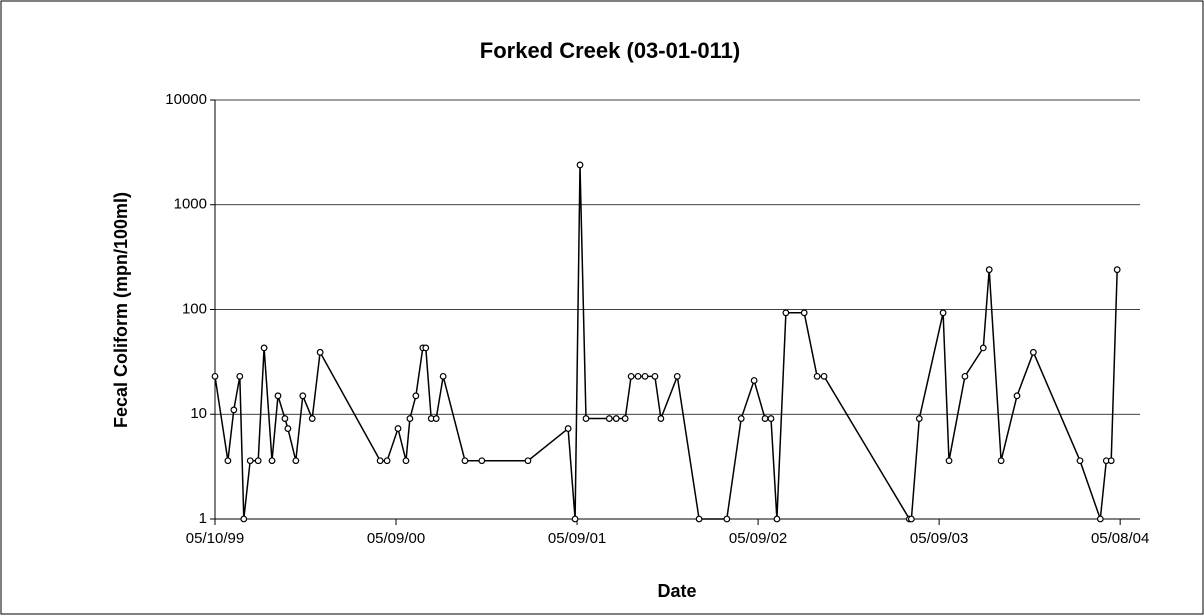  I want to click on y-tick-label: 1000, so click(190, 204).